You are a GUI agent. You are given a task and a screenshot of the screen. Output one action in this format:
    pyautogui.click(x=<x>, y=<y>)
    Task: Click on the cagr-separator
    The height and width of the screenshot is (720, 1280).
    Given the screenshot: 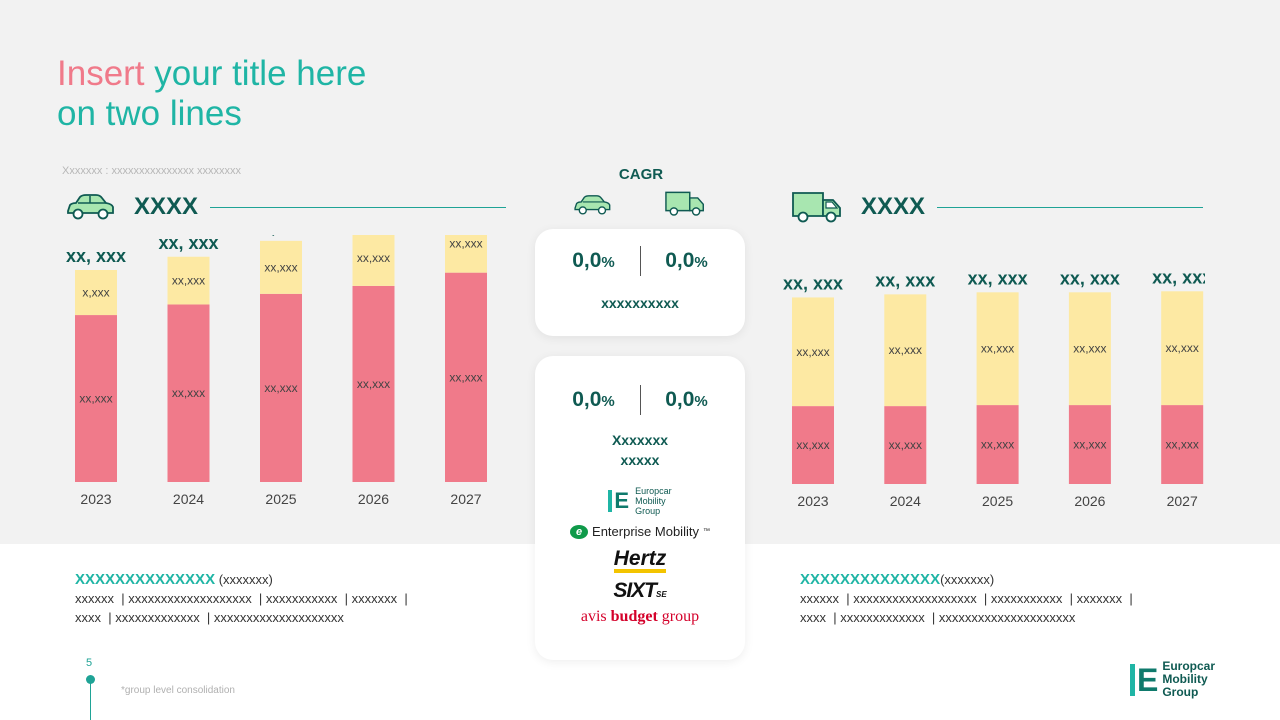 What is the action you would take?
    pyautogui.click(x=640, y=261)
    